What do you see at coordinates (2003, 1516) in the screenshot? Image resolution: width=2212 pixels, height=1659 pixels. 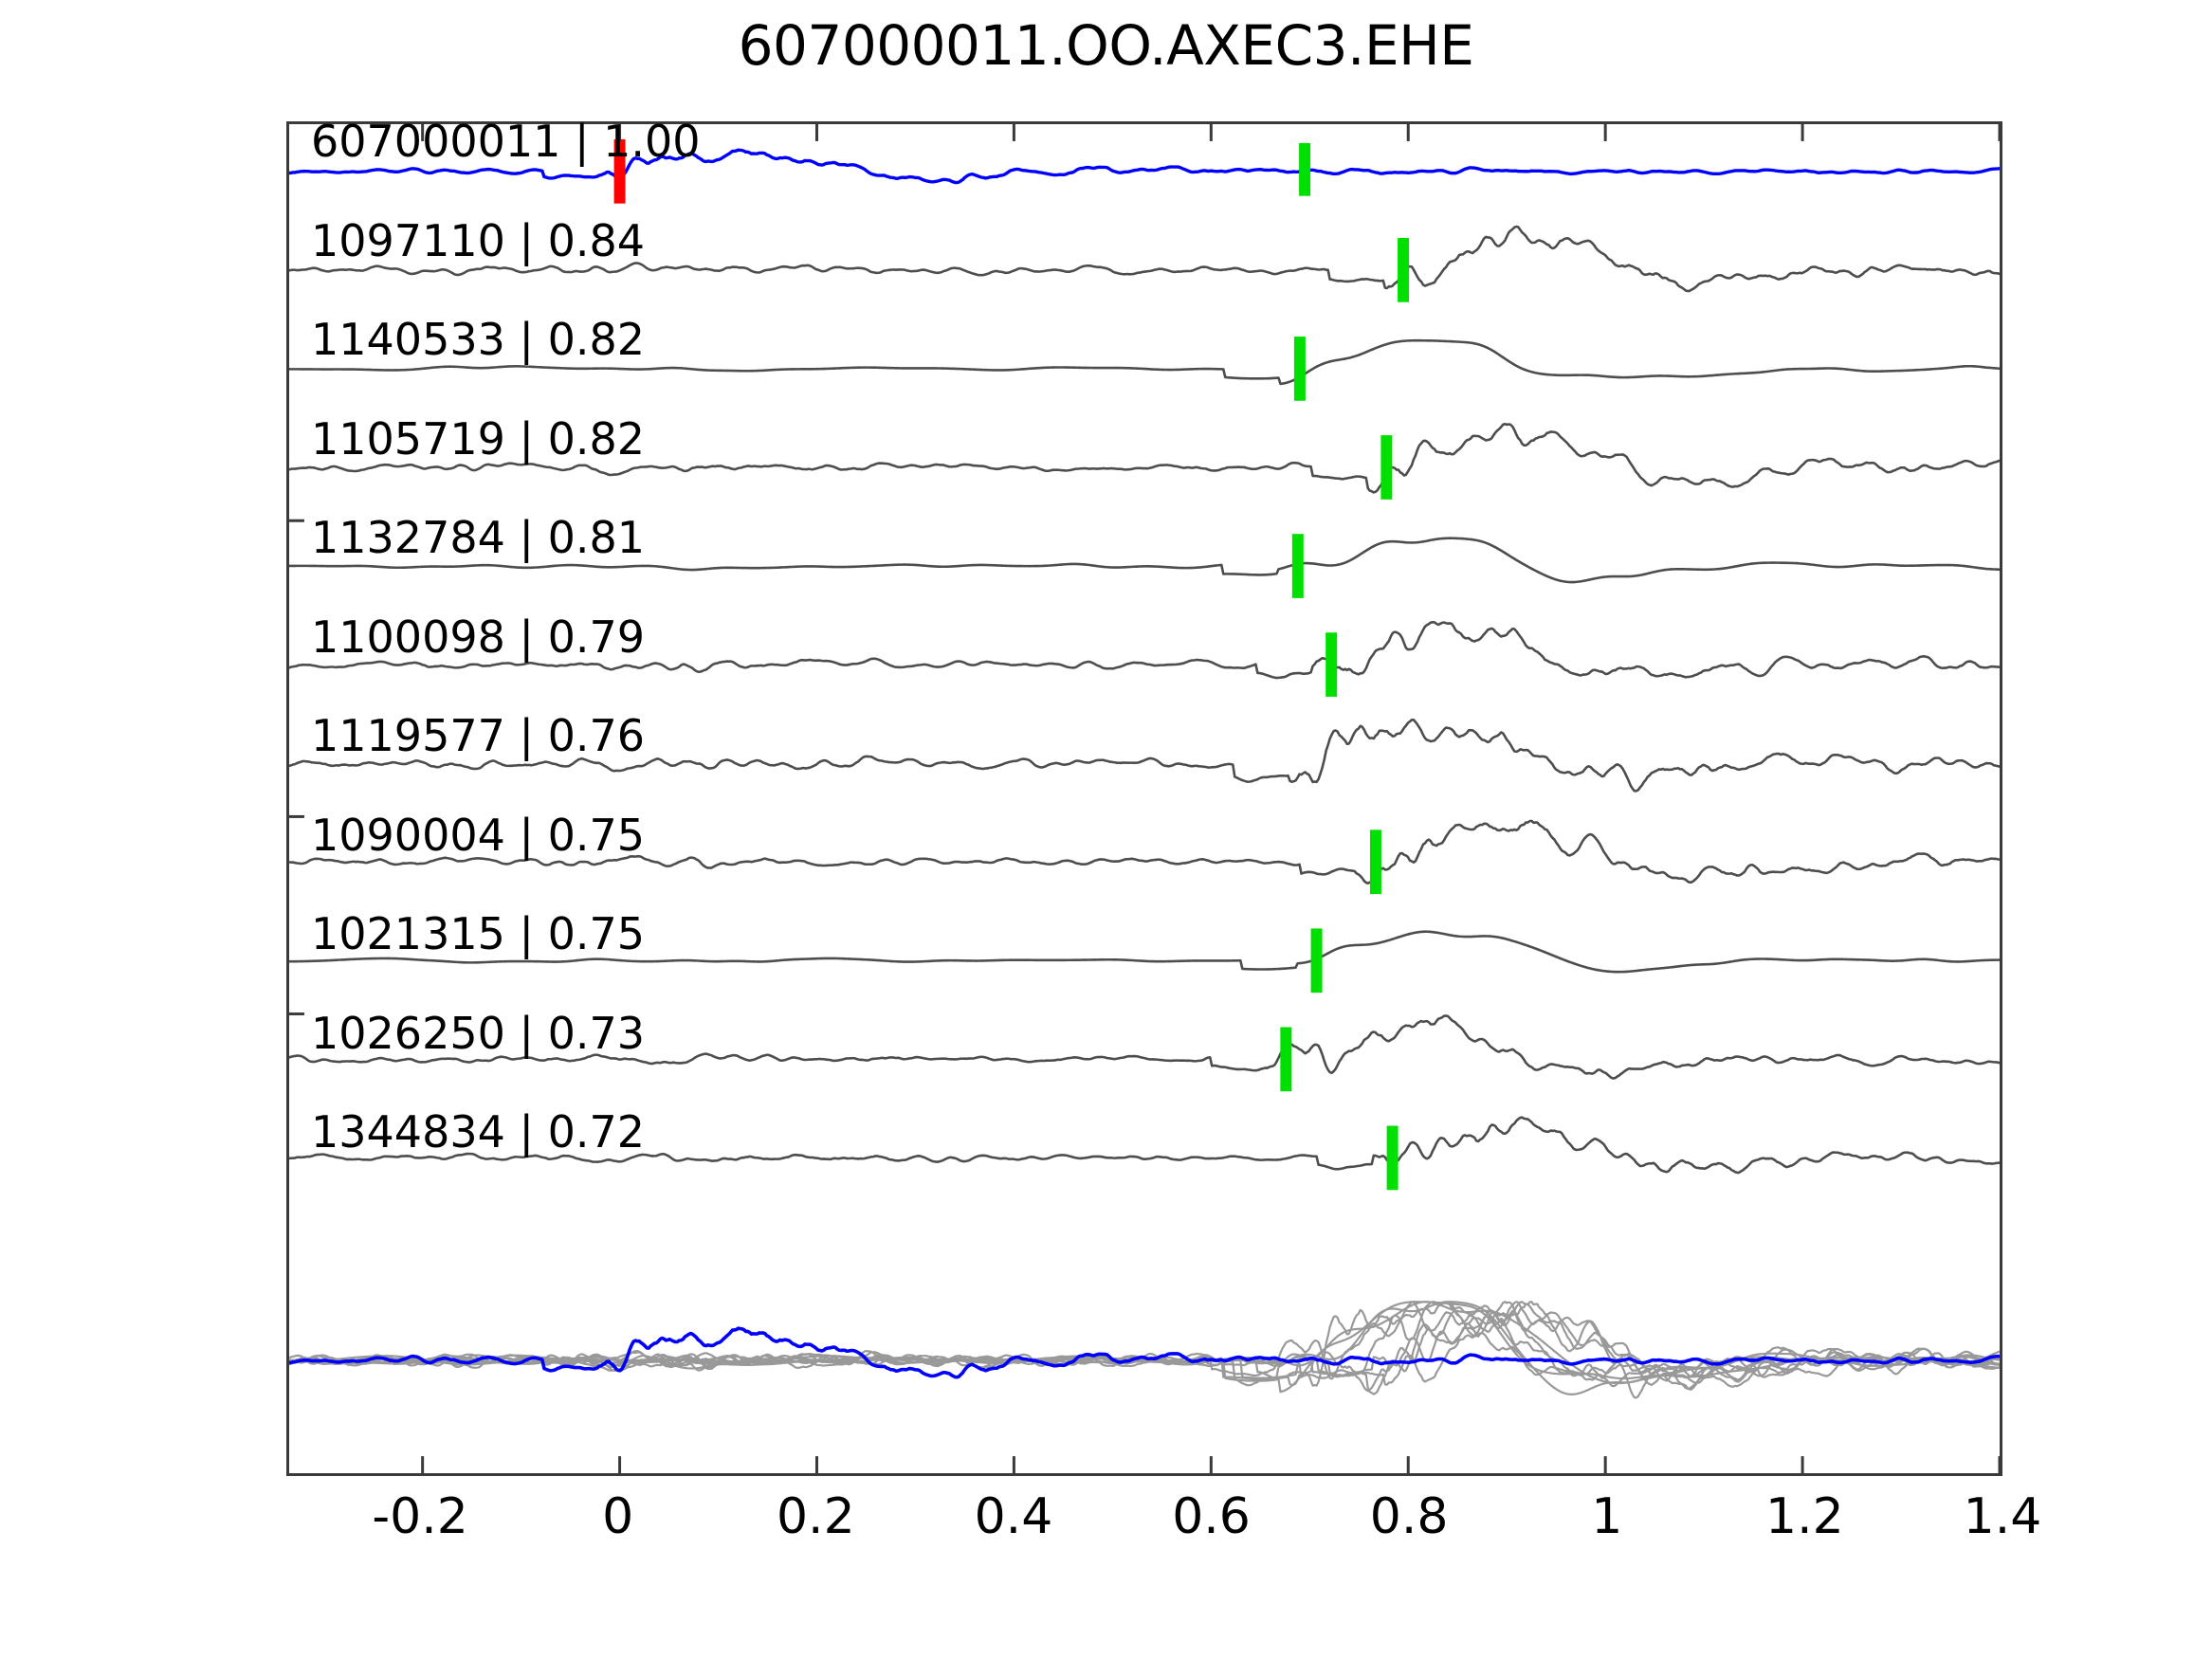 I see `x-tick-label-8: 1.4` at bounding box center [2003, 1516].